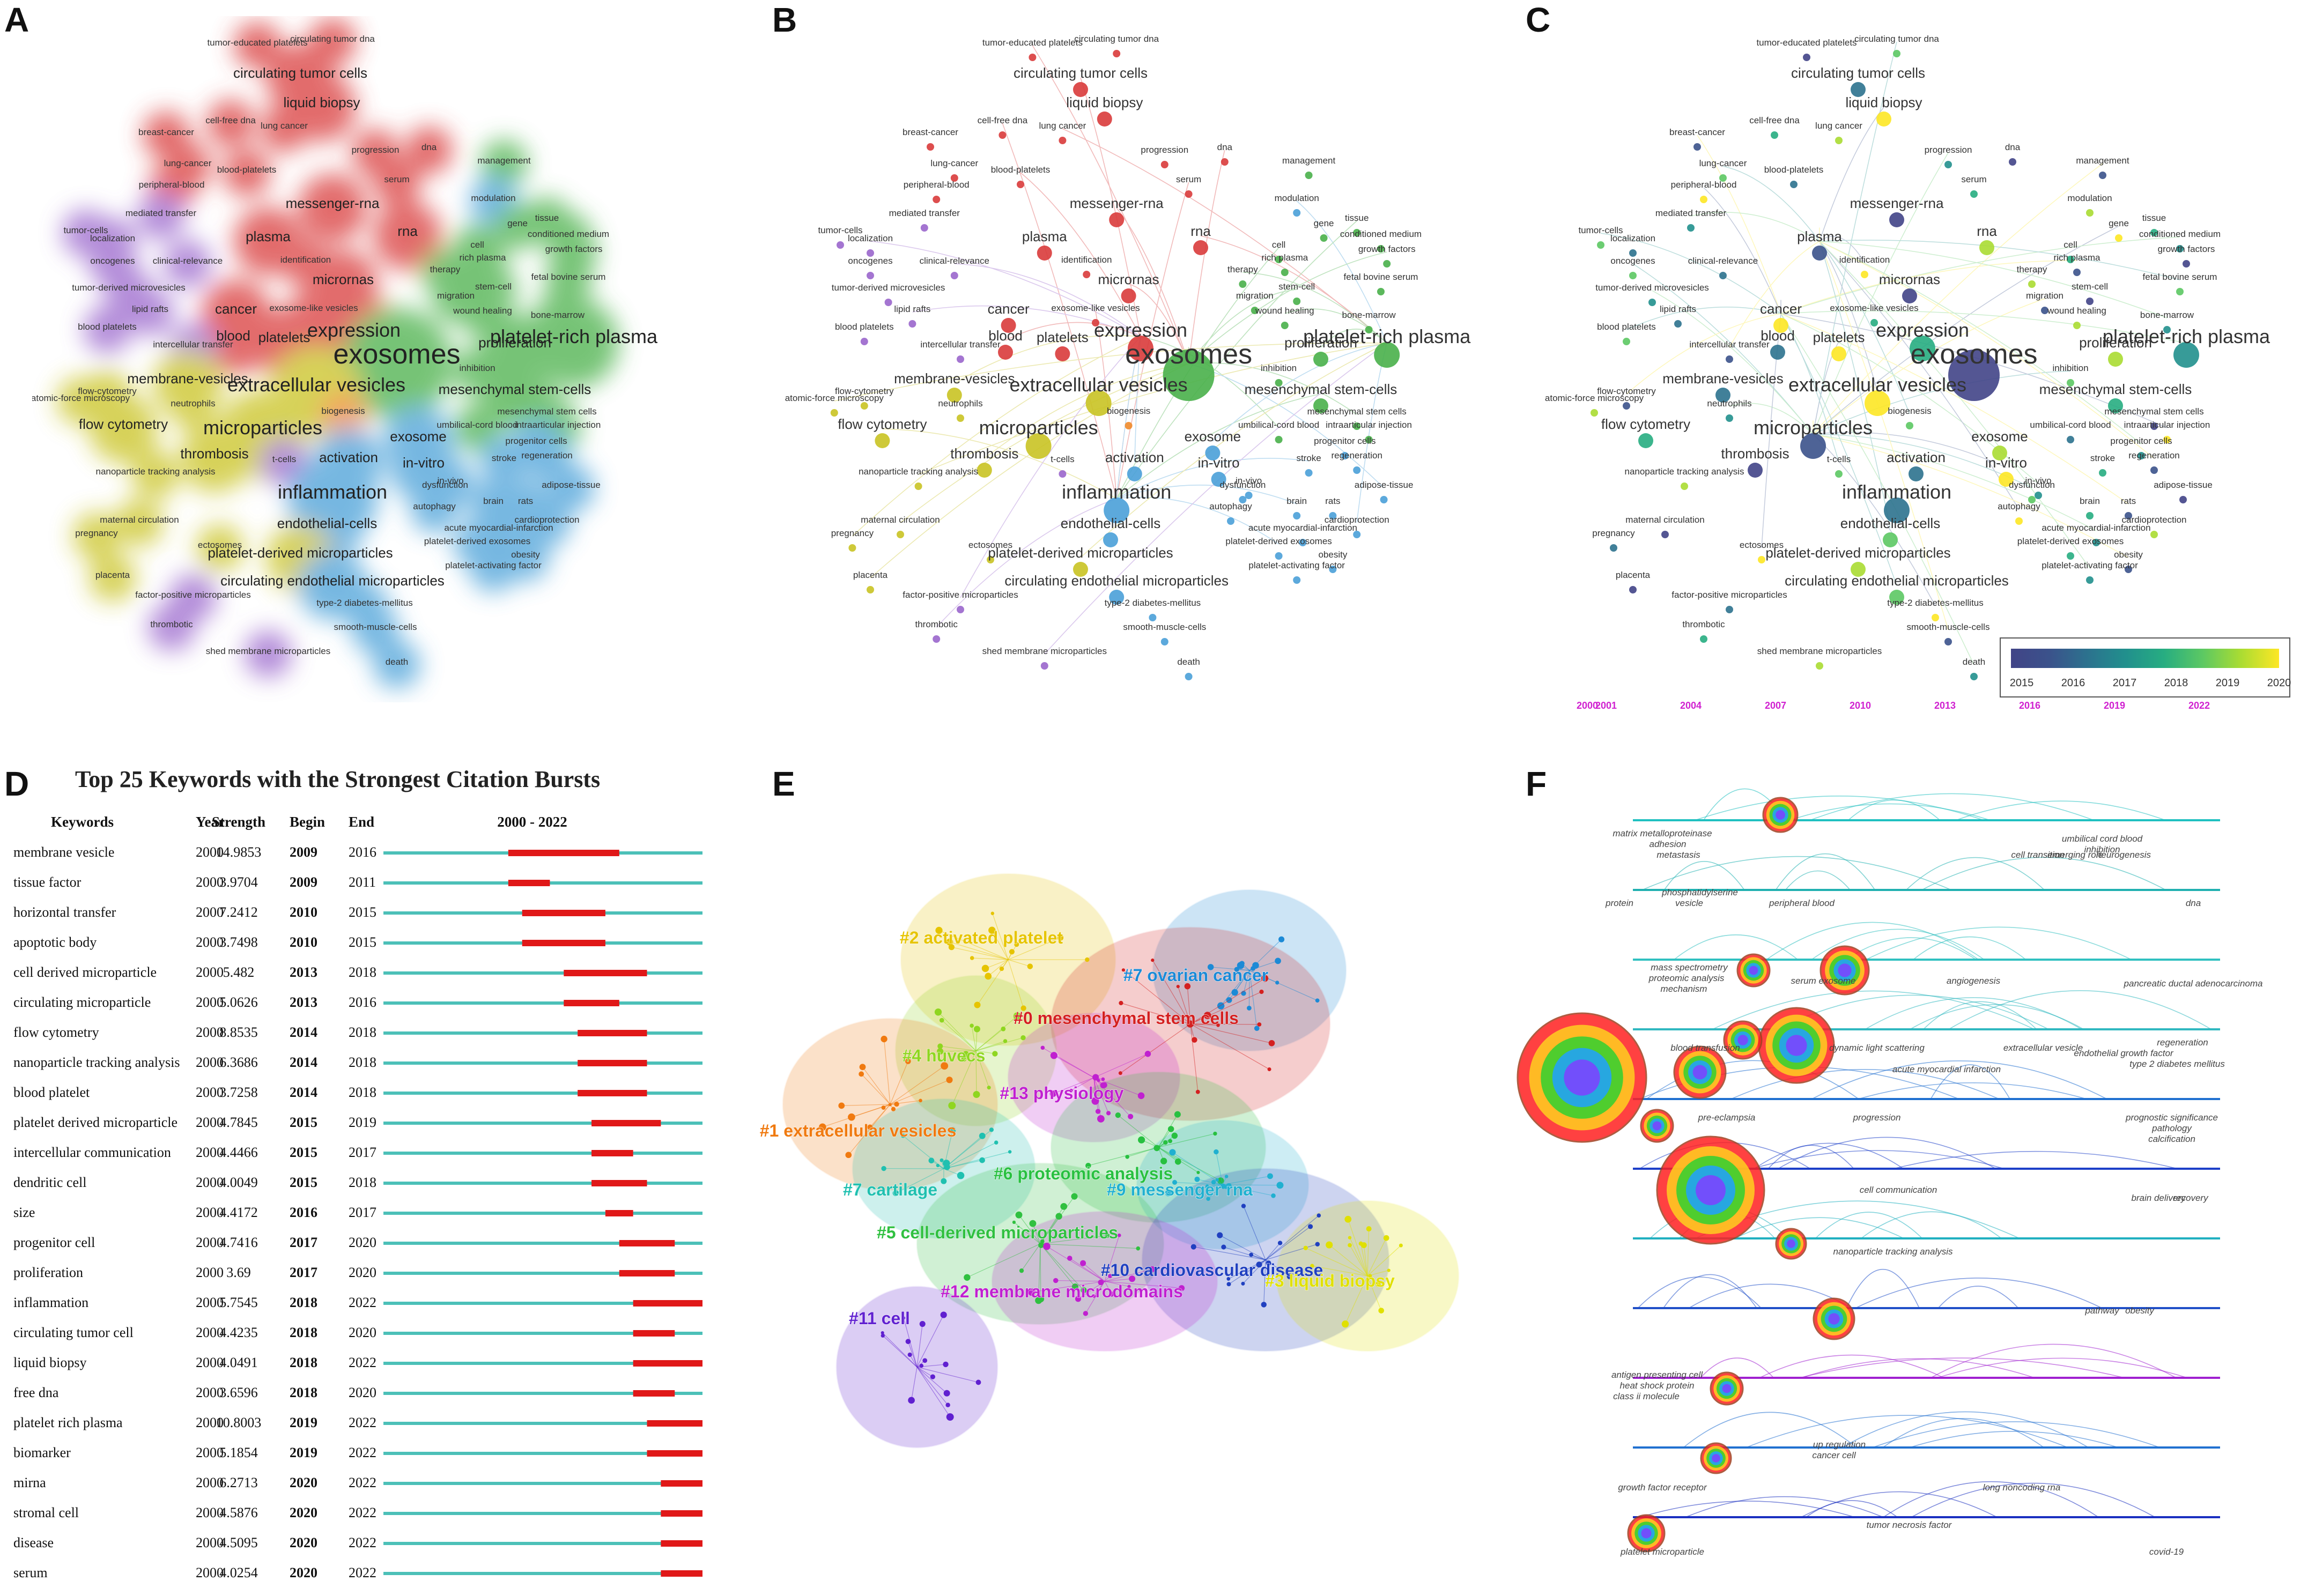 This screenshot has width=2315, height=1596. Describe the element at coordinates (1877, 385) in the screenshot. I see `term-label: extracellular vesicles` at that location.